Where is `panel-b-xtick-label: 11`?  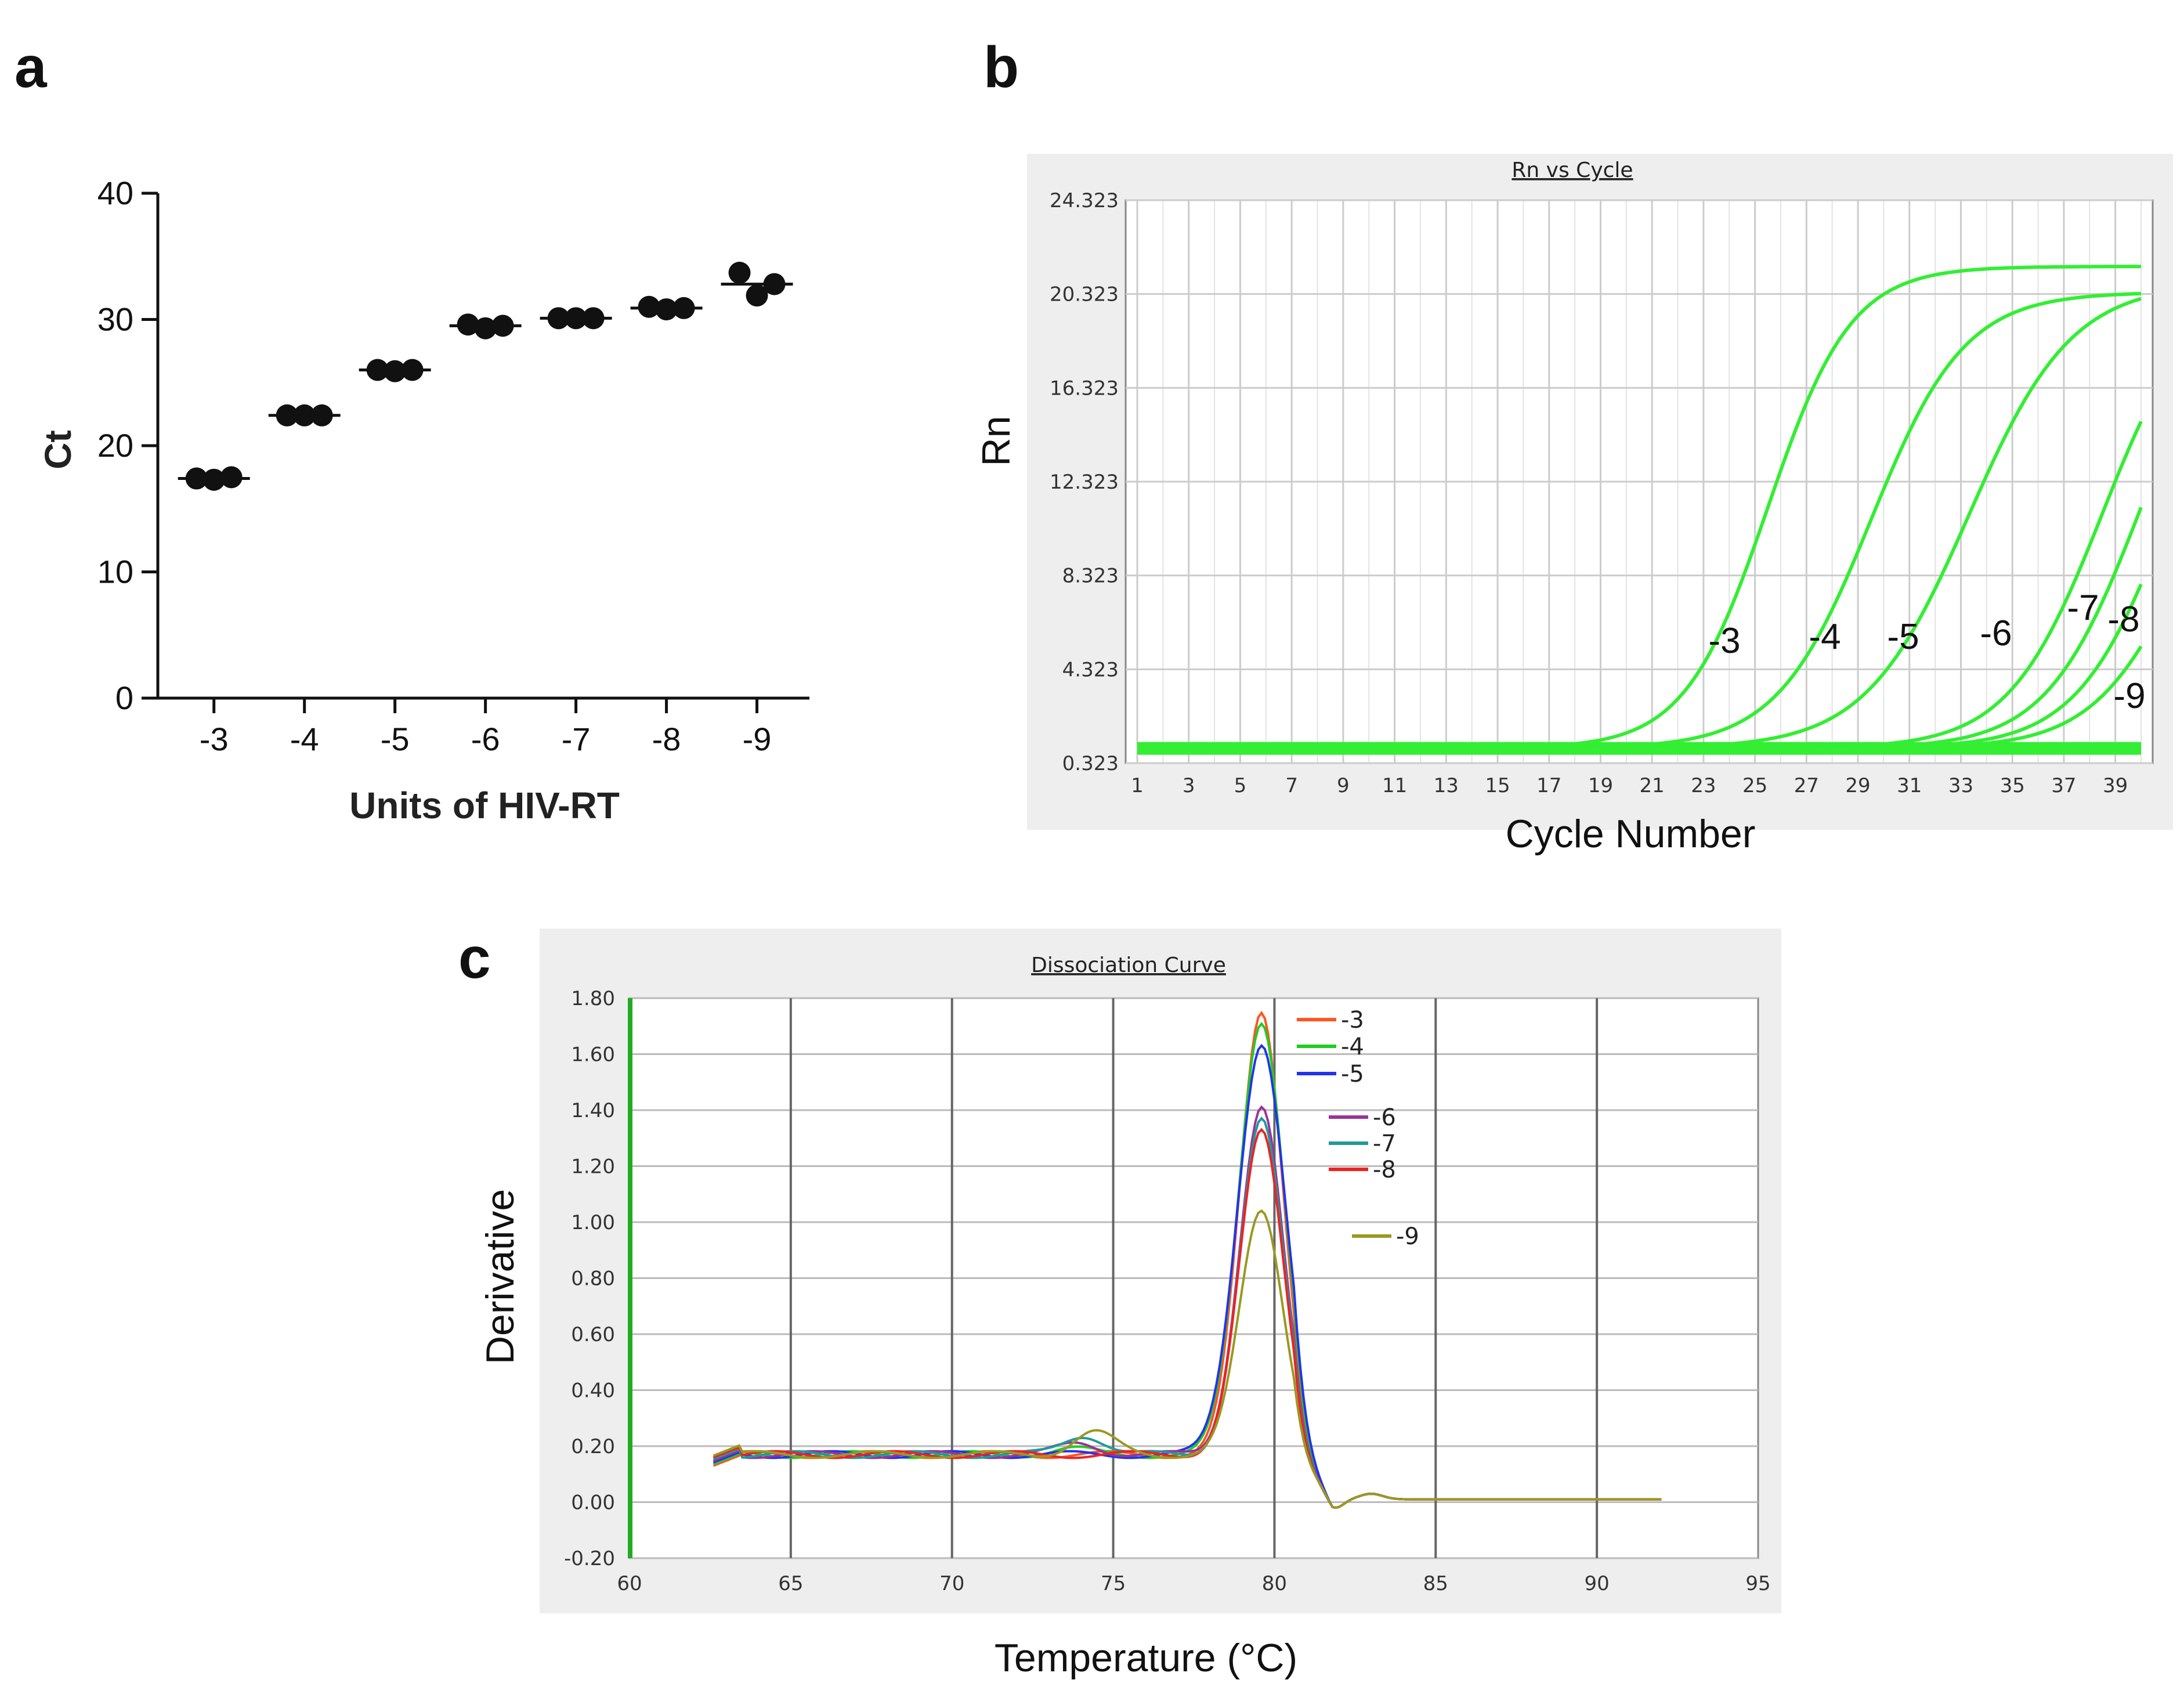
panel-b-xtick-label: 11 is located at coordinates (1394, 785).